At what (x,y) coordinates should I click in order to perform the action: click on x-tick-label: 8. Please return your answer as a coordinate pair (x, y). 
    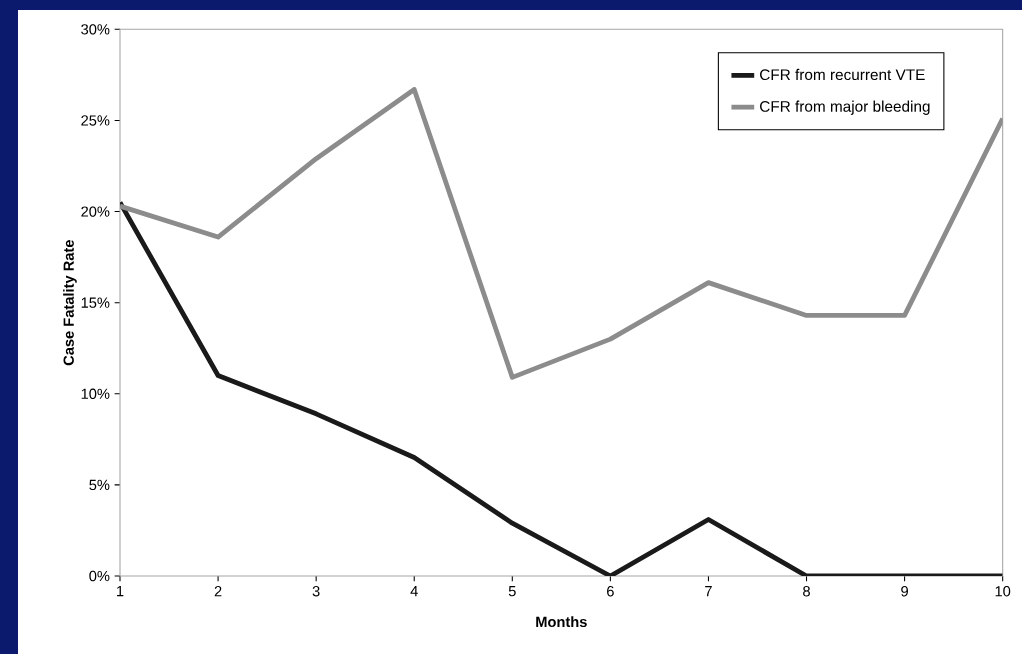
    Looking at the image, I should click on (806, 591).